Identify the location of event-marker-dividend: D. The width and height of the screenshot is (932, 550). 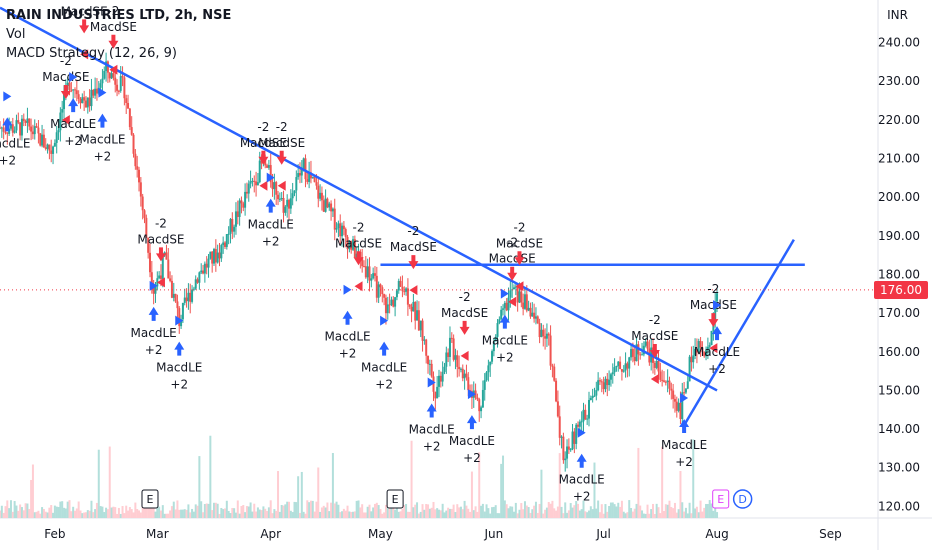
(742, 499).